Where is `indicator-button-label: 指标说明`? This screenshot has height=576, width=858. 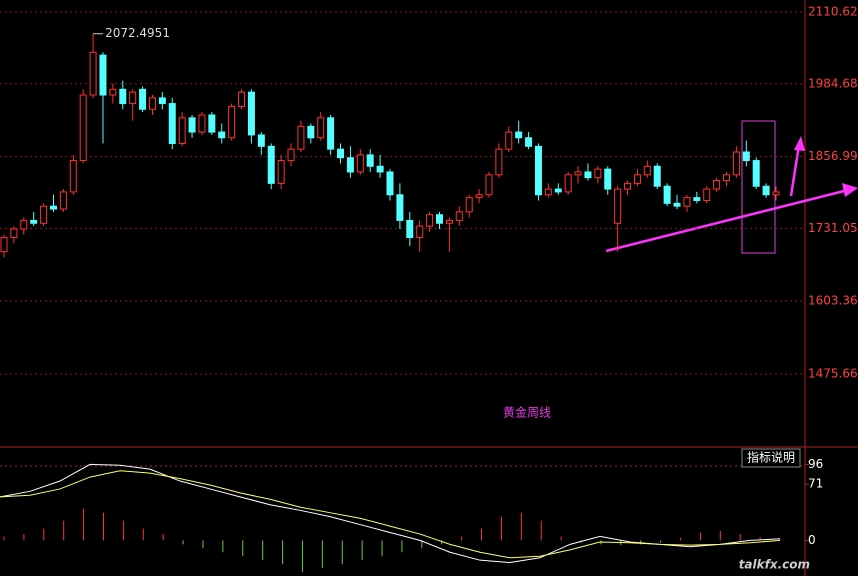
indicator-button-label: 指标说明 is located at coordinates (771, 457).